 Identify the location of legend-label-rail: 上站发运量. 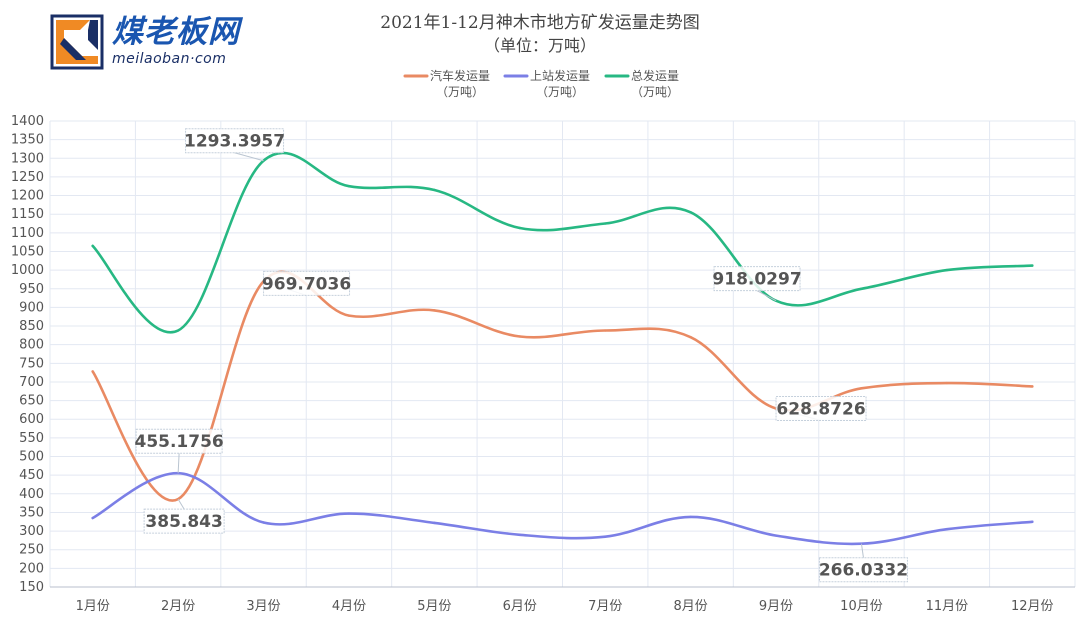
(560, 75).